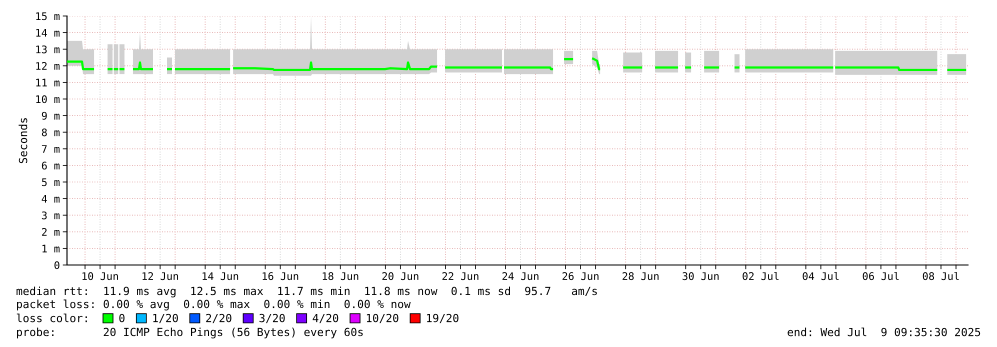 Image resolution: width=997 pixels, height=347 pixels. Describe the element at coordinates (51, 149) in the screenshot. I see `y-tick-label: 7 m` at that location.